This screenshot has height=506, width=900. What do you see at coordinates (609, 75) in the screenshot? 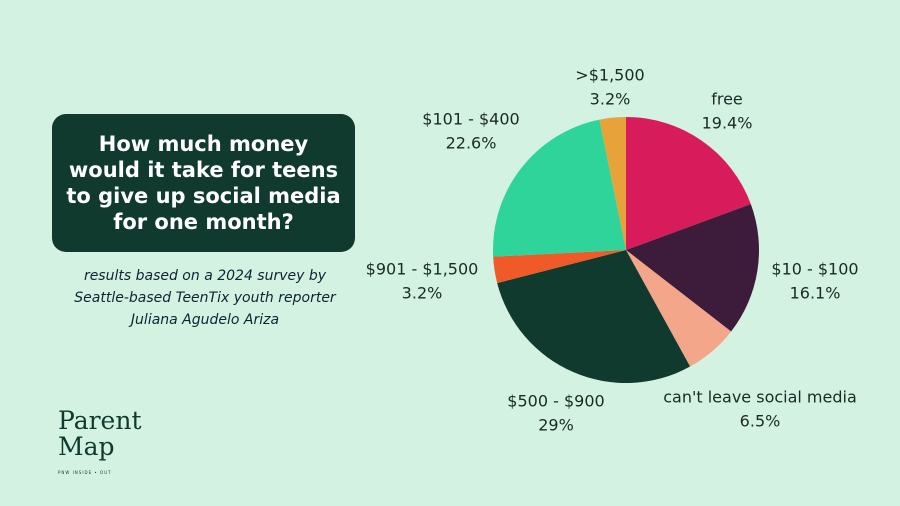
I see `slice-label: >$1,500` at bounding box center [609, 75].